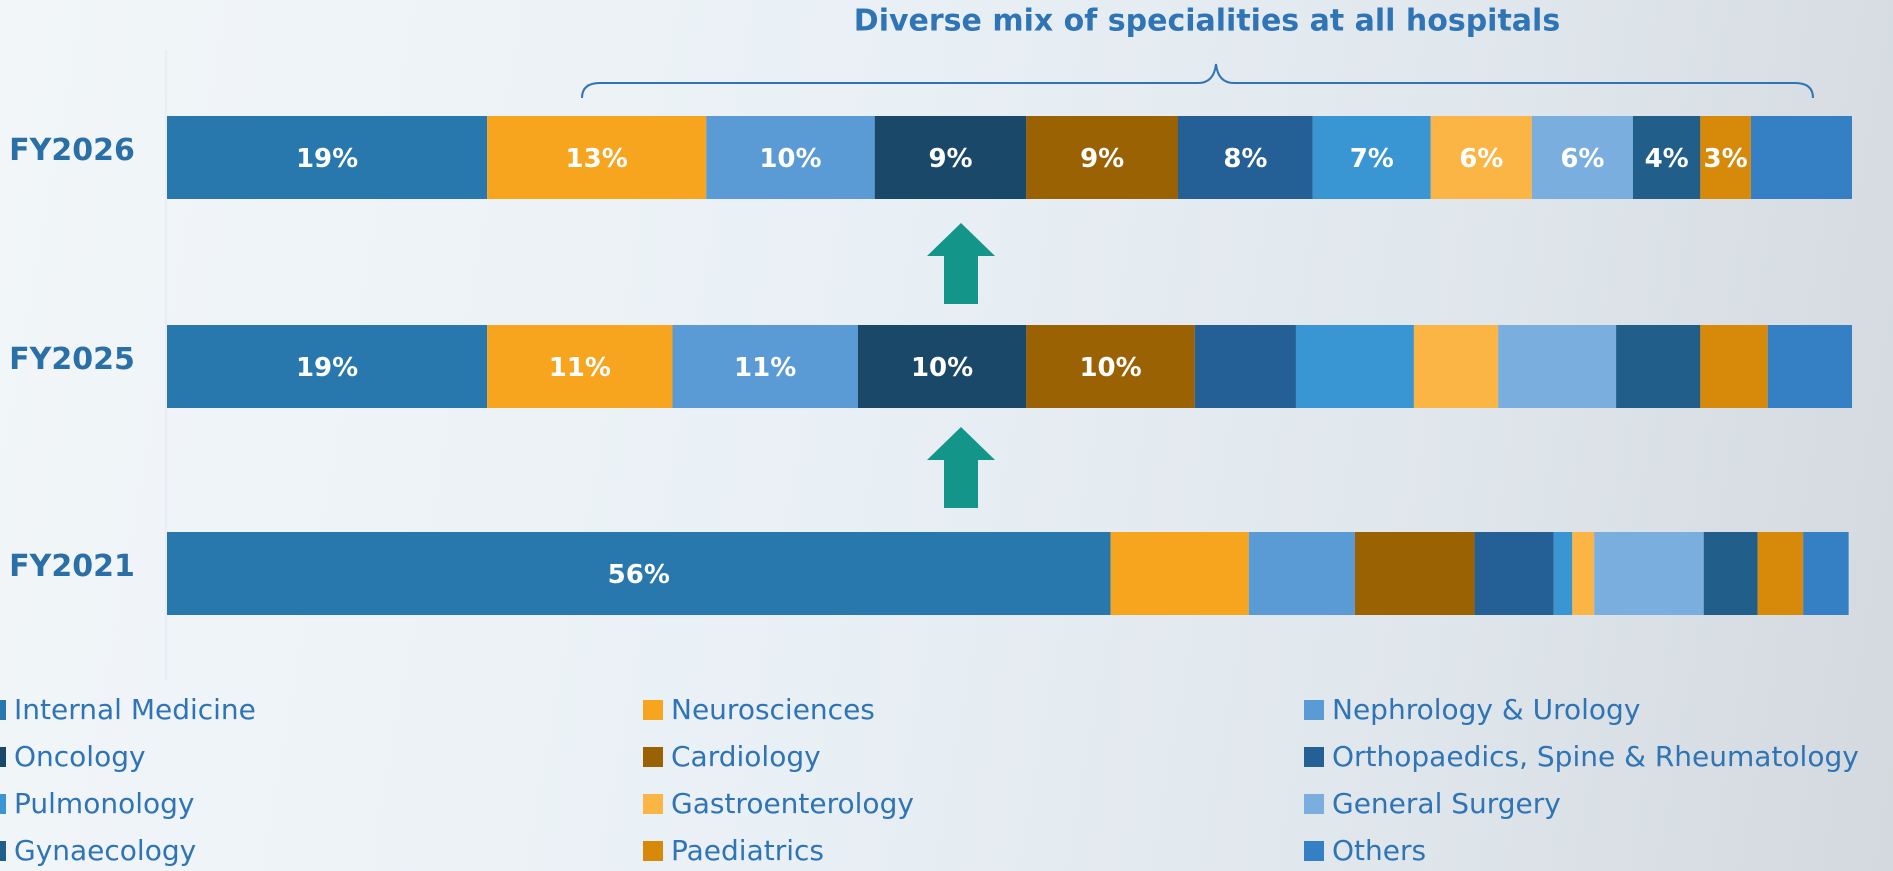 This screenshot has height=871, width=1893. I want to click on legend-label: Gynaecology, so click(105, 850).